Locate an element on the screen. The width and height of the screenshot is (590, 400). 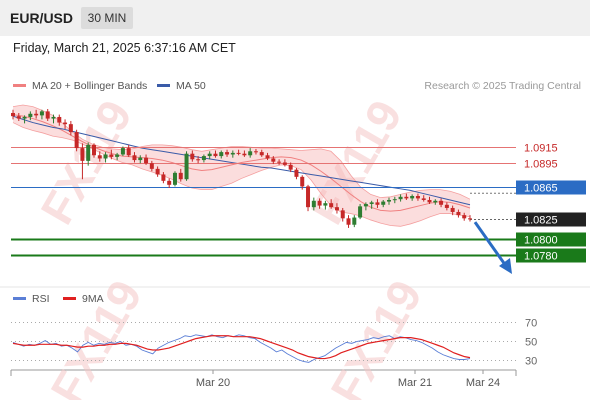
legend-bollinger-label: MA 20 + Bollinger Bands is located at coordinates (90, 86).